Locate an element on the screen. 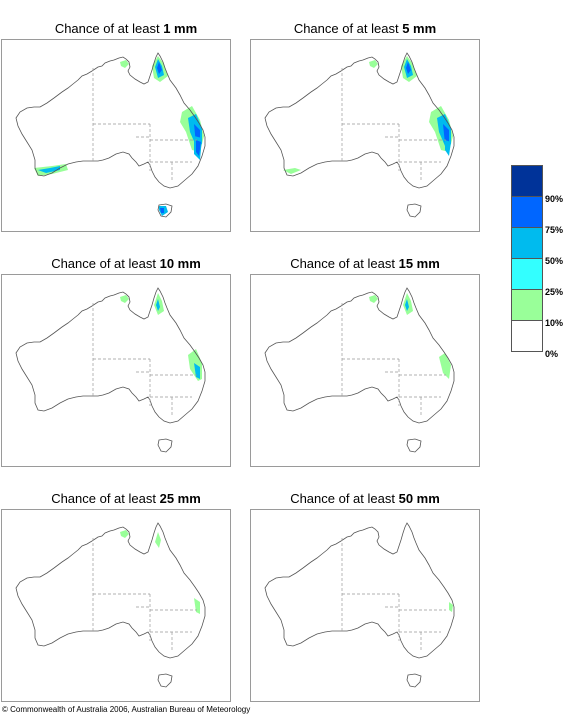 The height and width of the screenshot is (716, 570). legend-label-75: 75% is located at coordinates (554, 230).